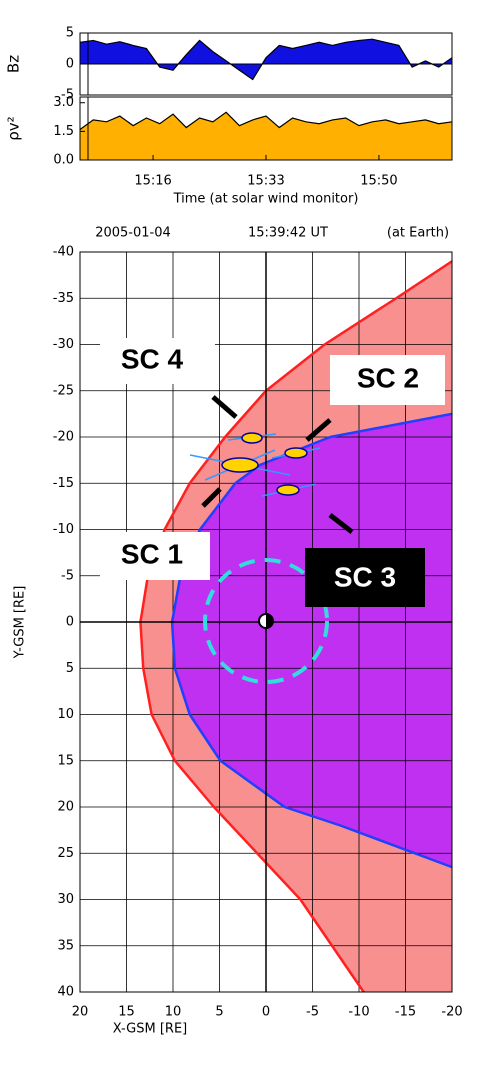  What do you see at coordinates (63, 160) in the screenshot?
I see `y-tick-label: 0.0` at bounding box center [63, 160].